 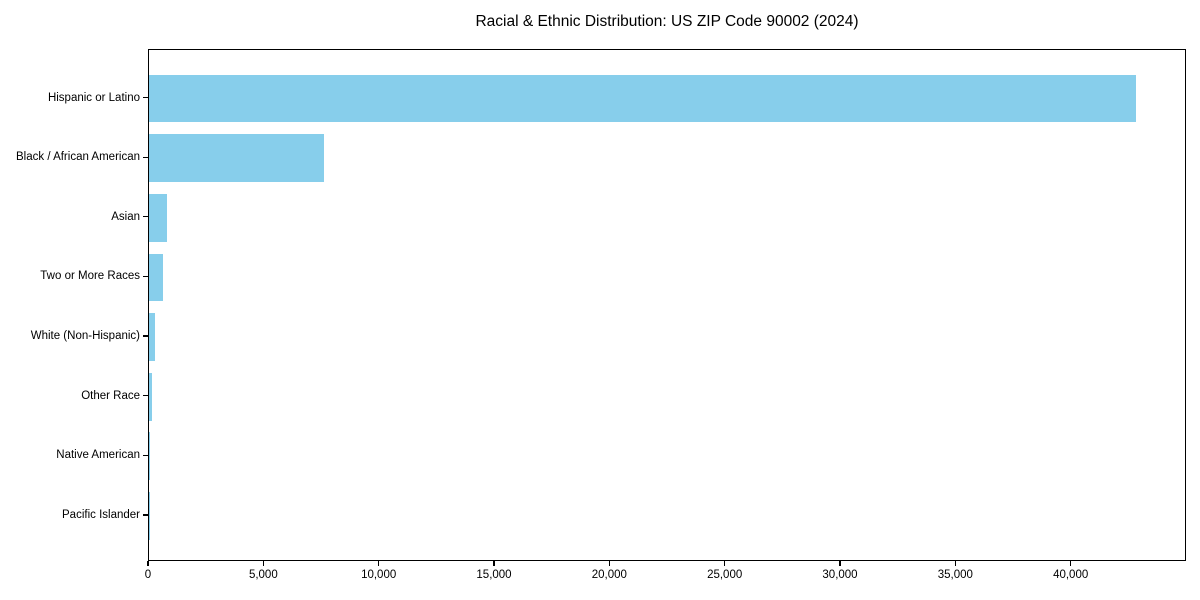 I want to click on bar-asian, so click(x=158, y=217).